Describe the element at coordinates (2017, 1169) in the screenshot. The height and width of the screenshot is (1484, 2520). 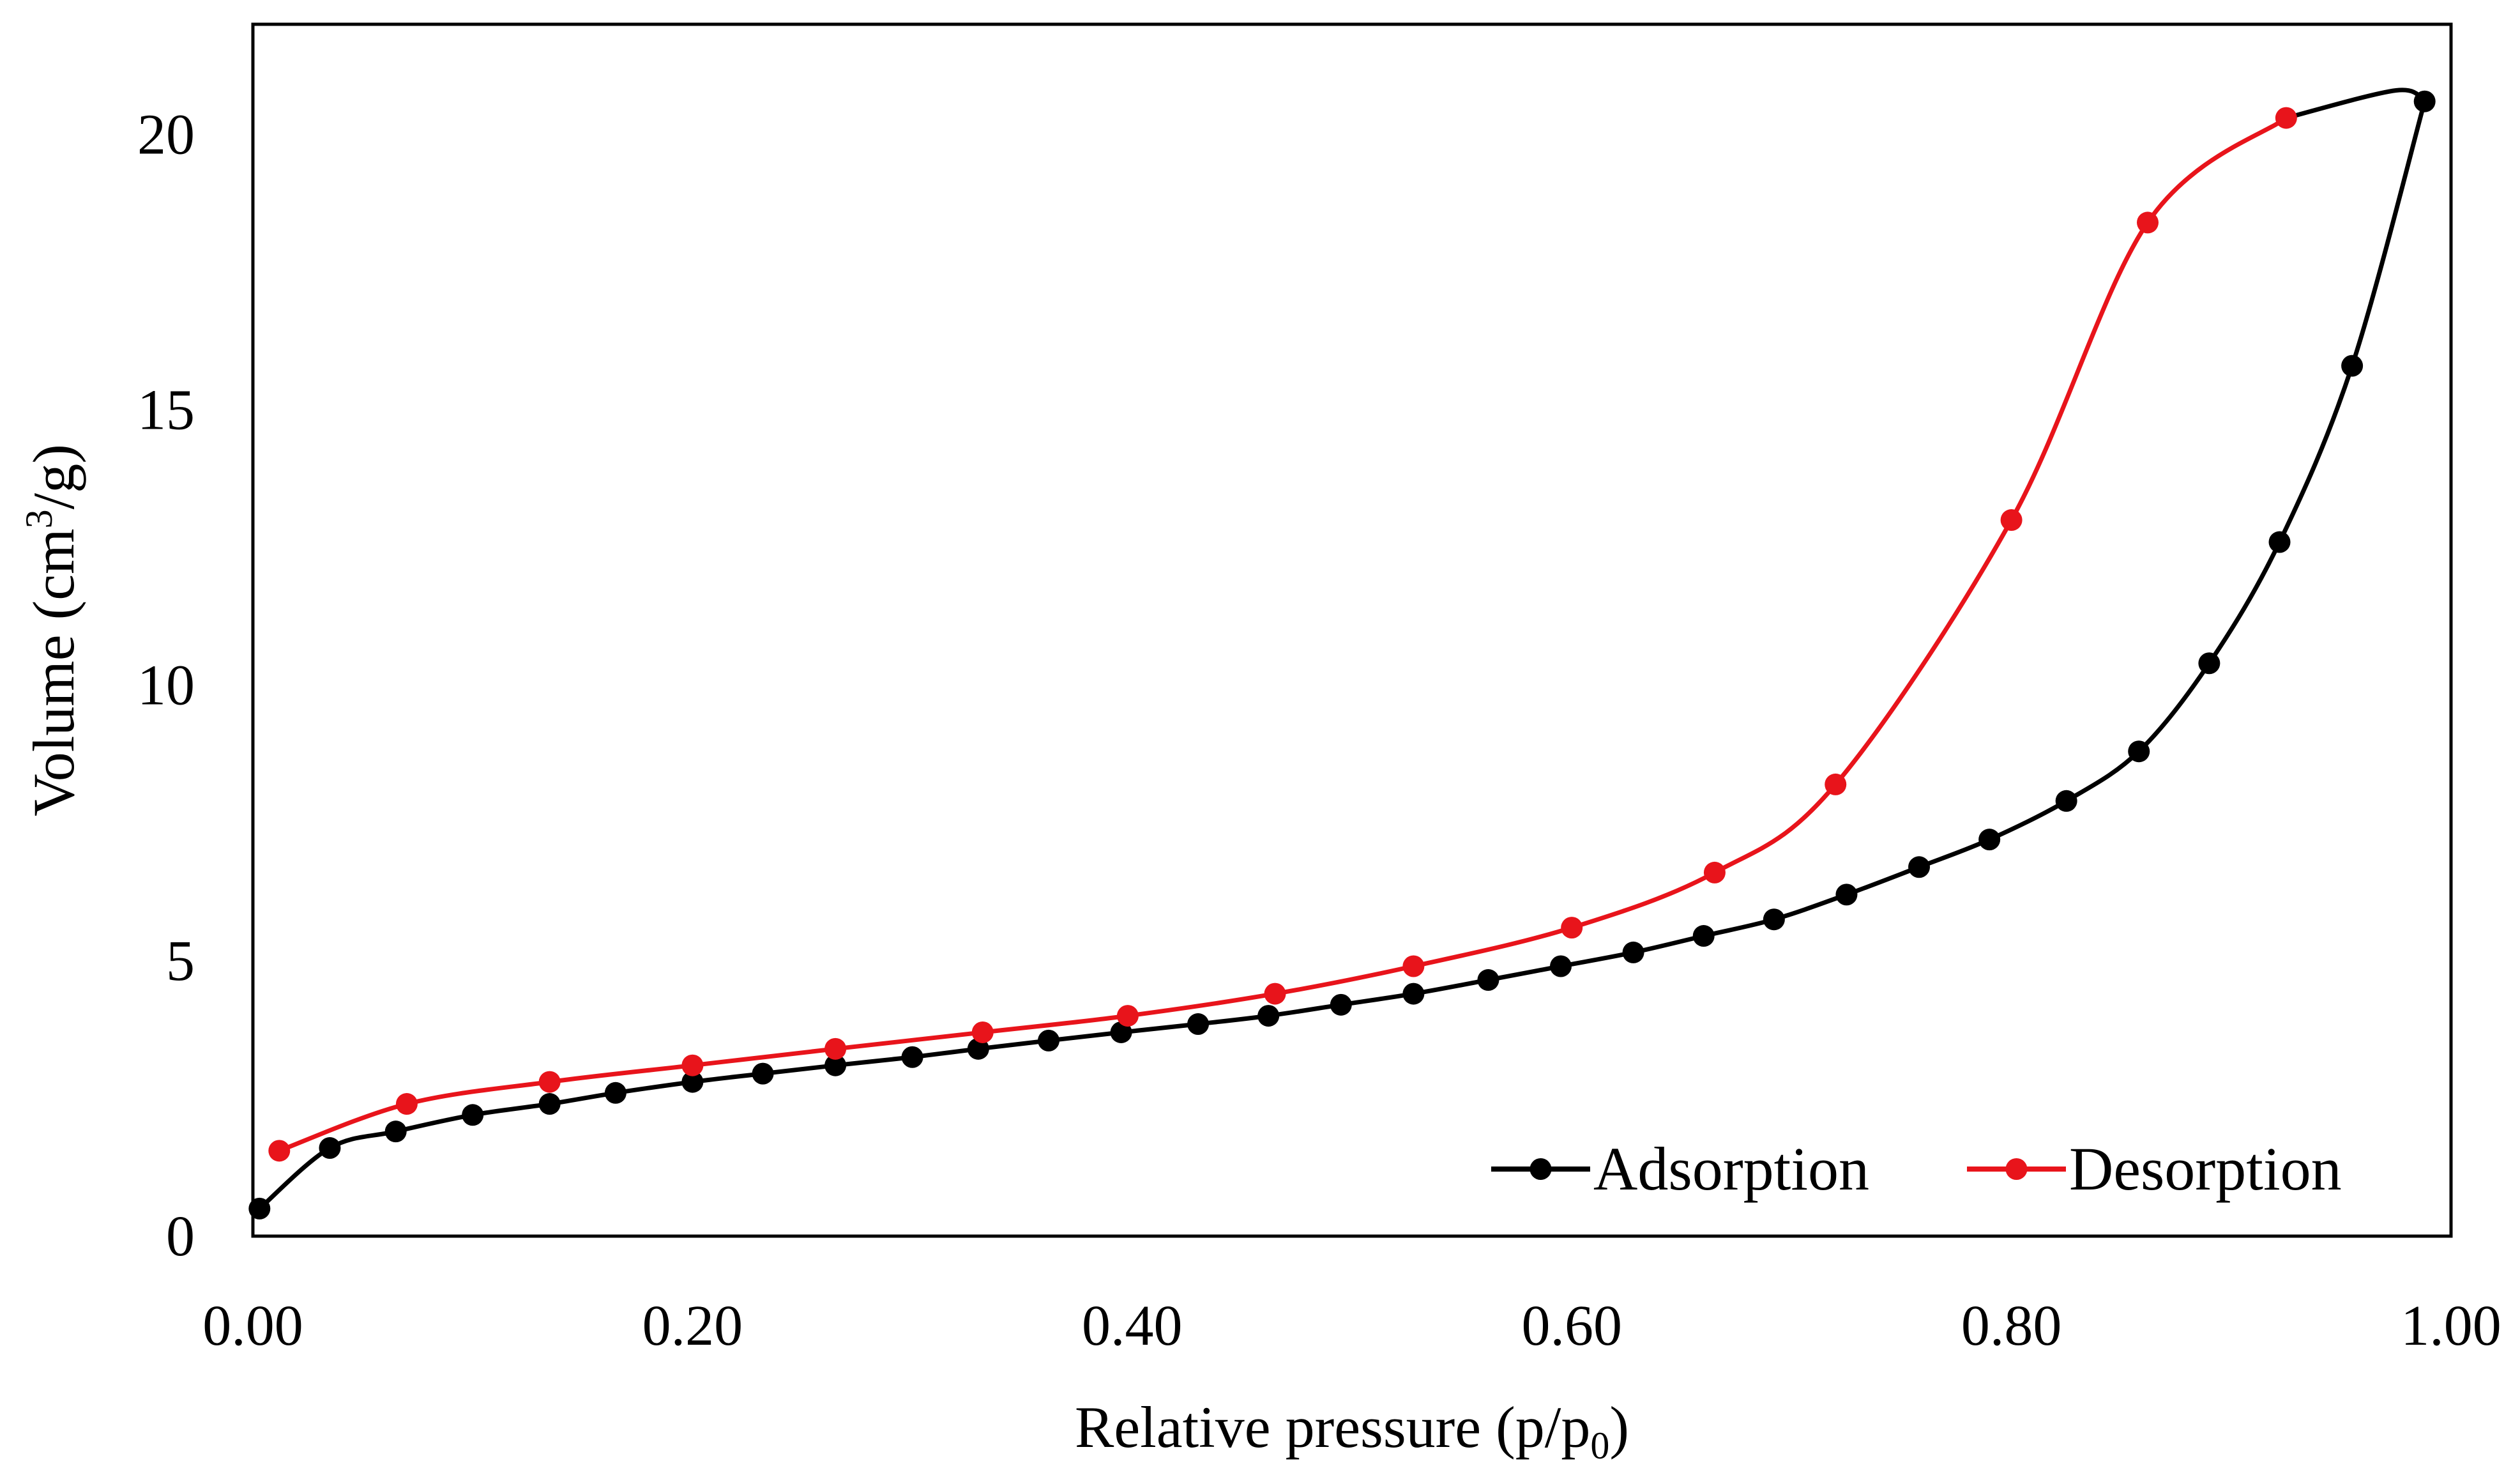
I see `legend-marker-desorption` at that location.